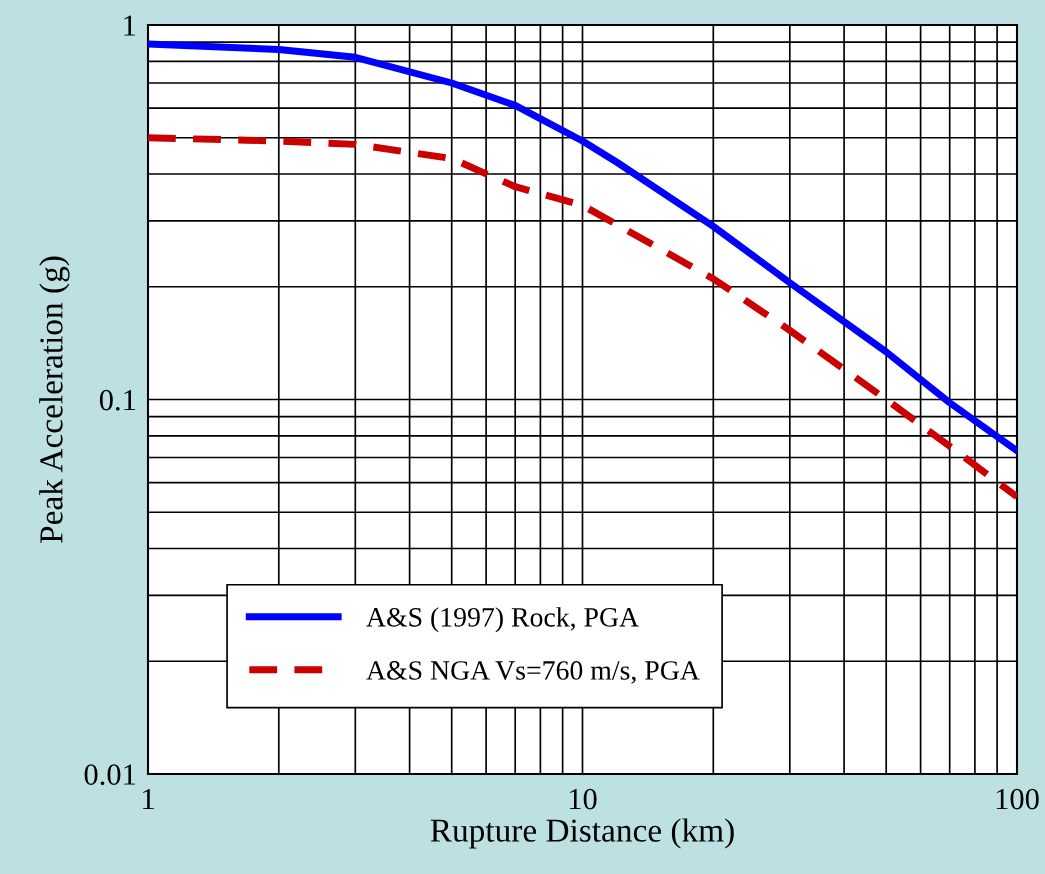 Image resolution: width=1045 pixels, height=874 pixels. What do you see at coordinates (110, 775) in the screenshot?
I see `y-tick-label: 0.01` at bounding box center [110, 775].